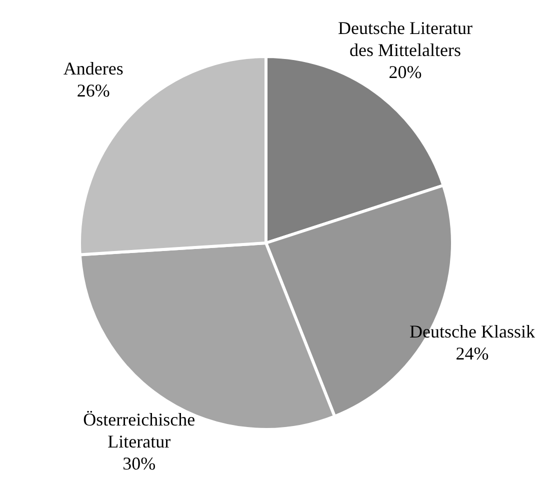 Image resolution: width=539 pixels, height=484 pixels. What do you see at coordinates (139, 431) in the screenshot?
I see `slice-label: Österreichische Literatur` at bounding box center [139, 431].